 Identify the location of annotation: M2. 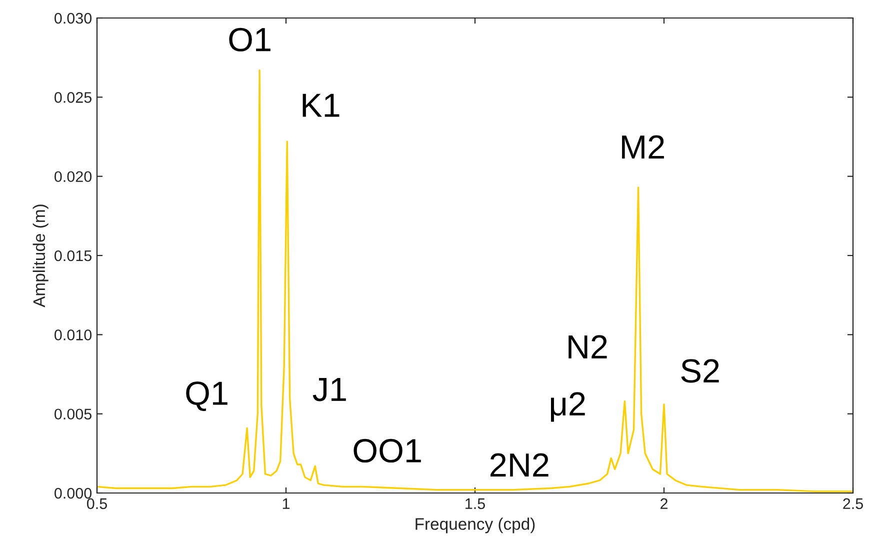
(643, 147).